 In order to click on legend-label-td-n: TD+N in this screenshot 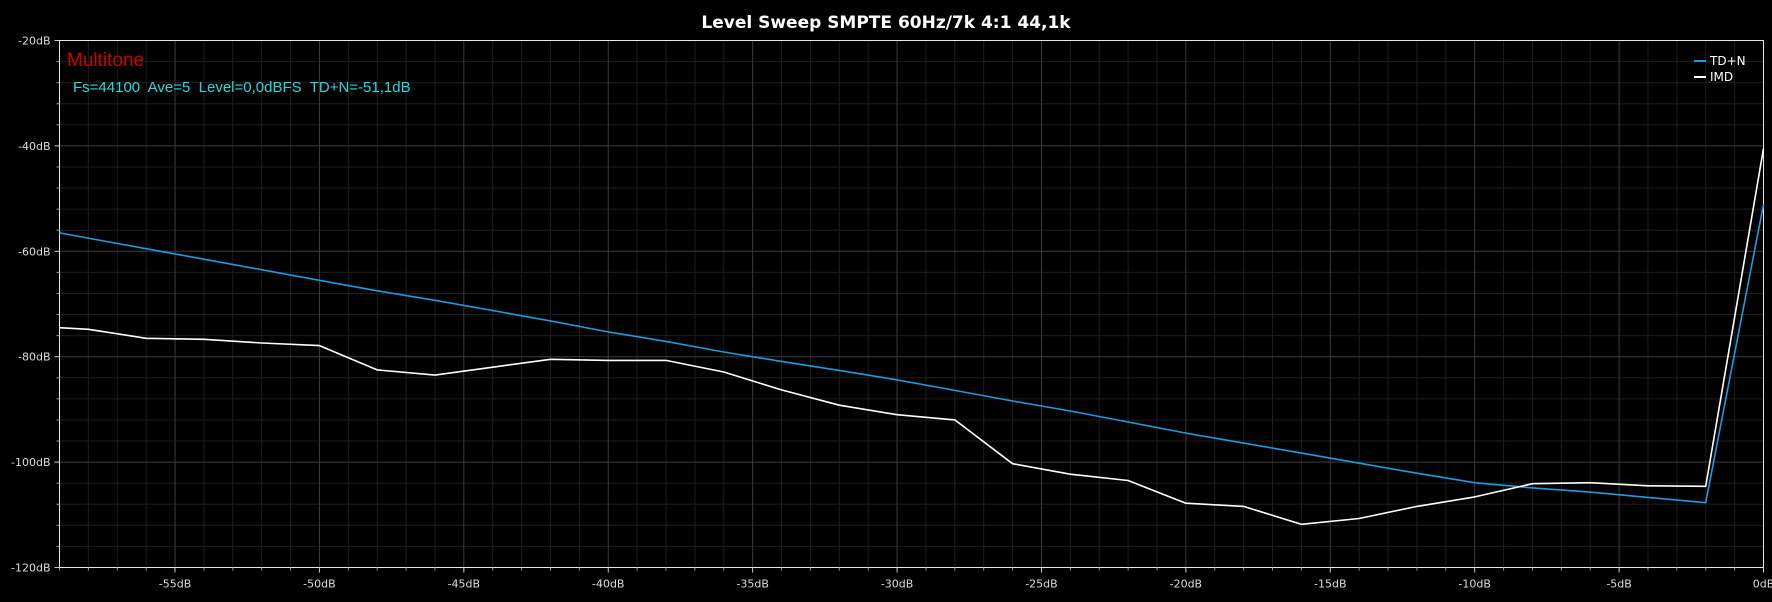, I will do `click(1727, 61)`.